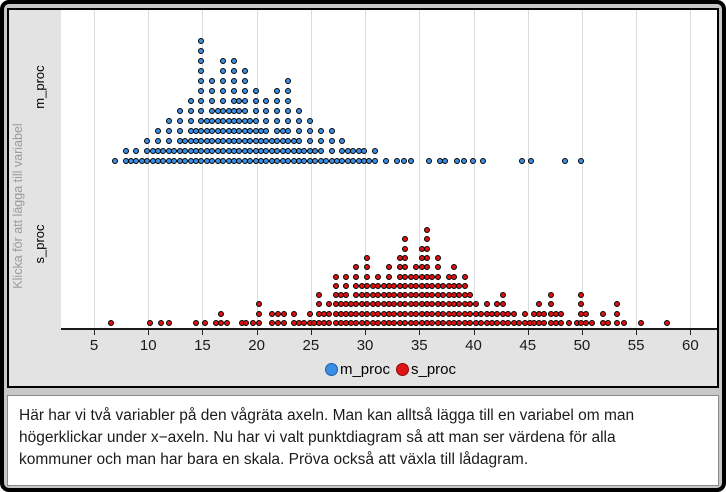  I want to click on y-category-label-m-proc: m_proc, so click(39, 87).